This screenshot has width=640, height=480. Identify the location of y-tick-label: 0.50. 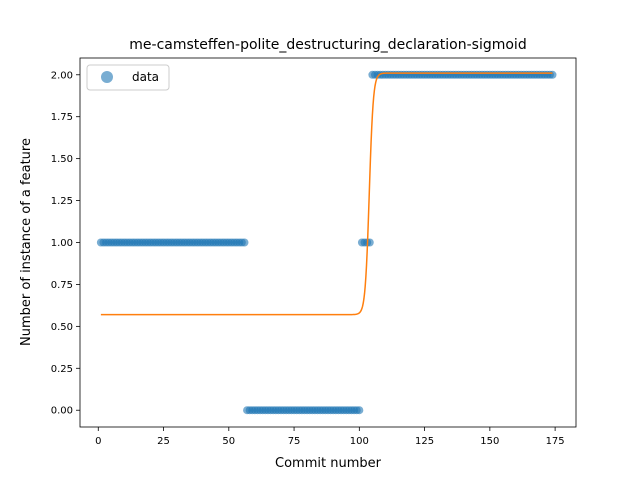
(62, 327).